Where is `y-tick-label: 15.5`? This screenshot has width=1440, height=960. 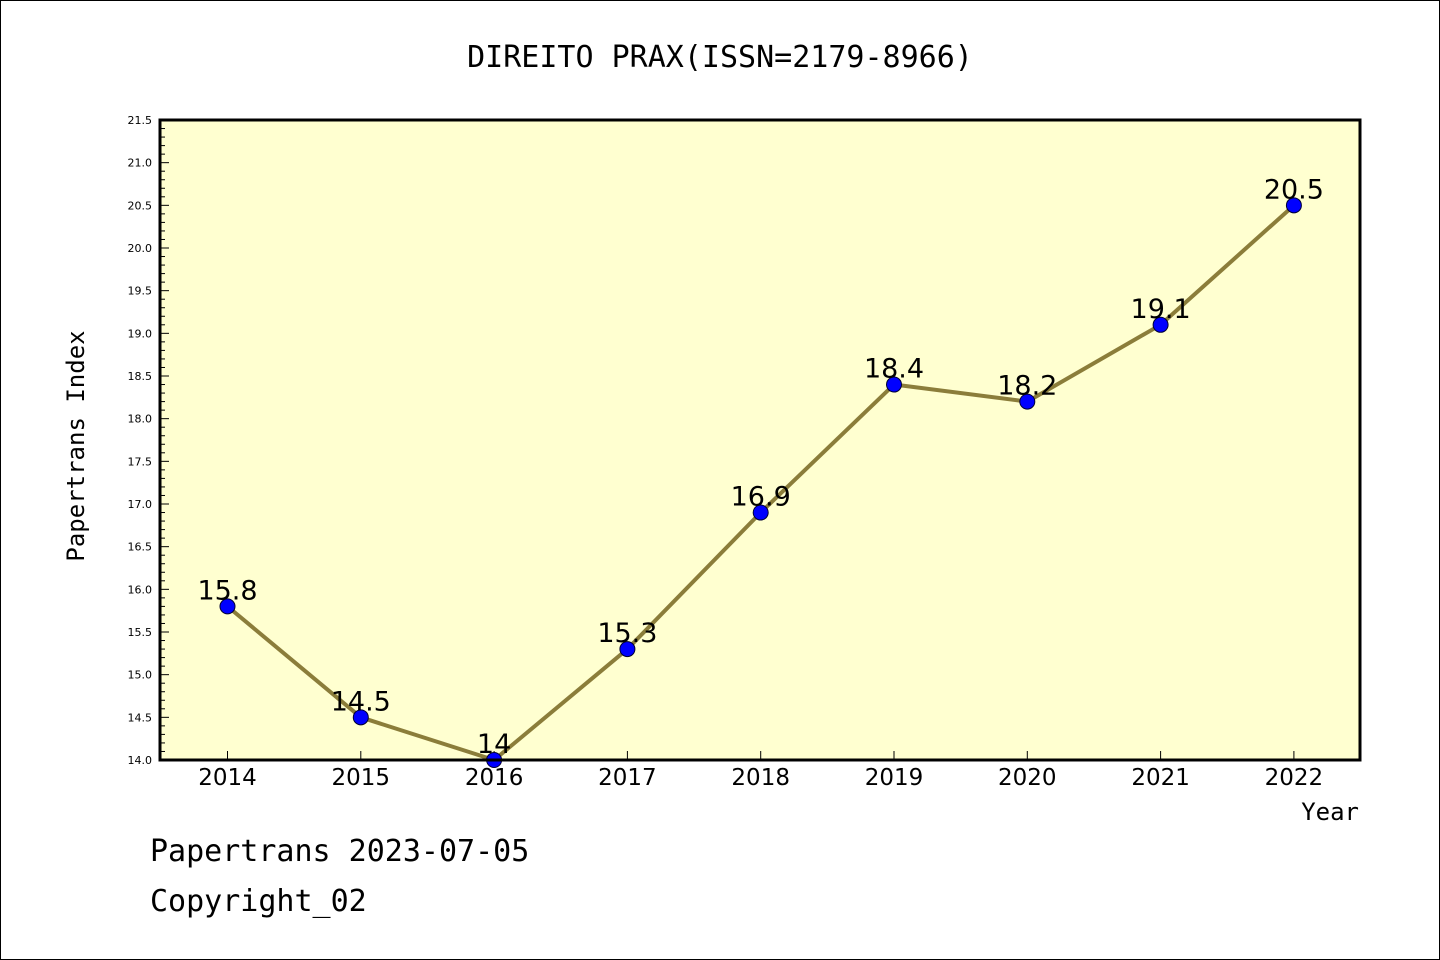
y-tick-label: 15.5 is located at coordinates (140, 632).